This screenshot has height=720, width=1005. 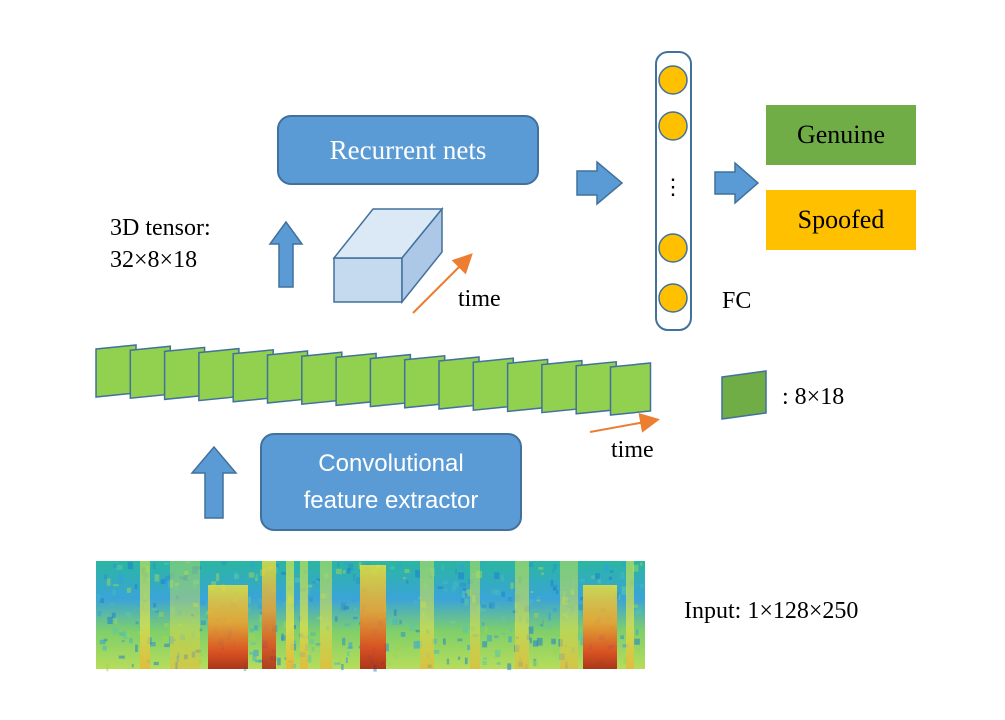 I want to click on genuine-output: Genuine, so click(x=841, y=135).